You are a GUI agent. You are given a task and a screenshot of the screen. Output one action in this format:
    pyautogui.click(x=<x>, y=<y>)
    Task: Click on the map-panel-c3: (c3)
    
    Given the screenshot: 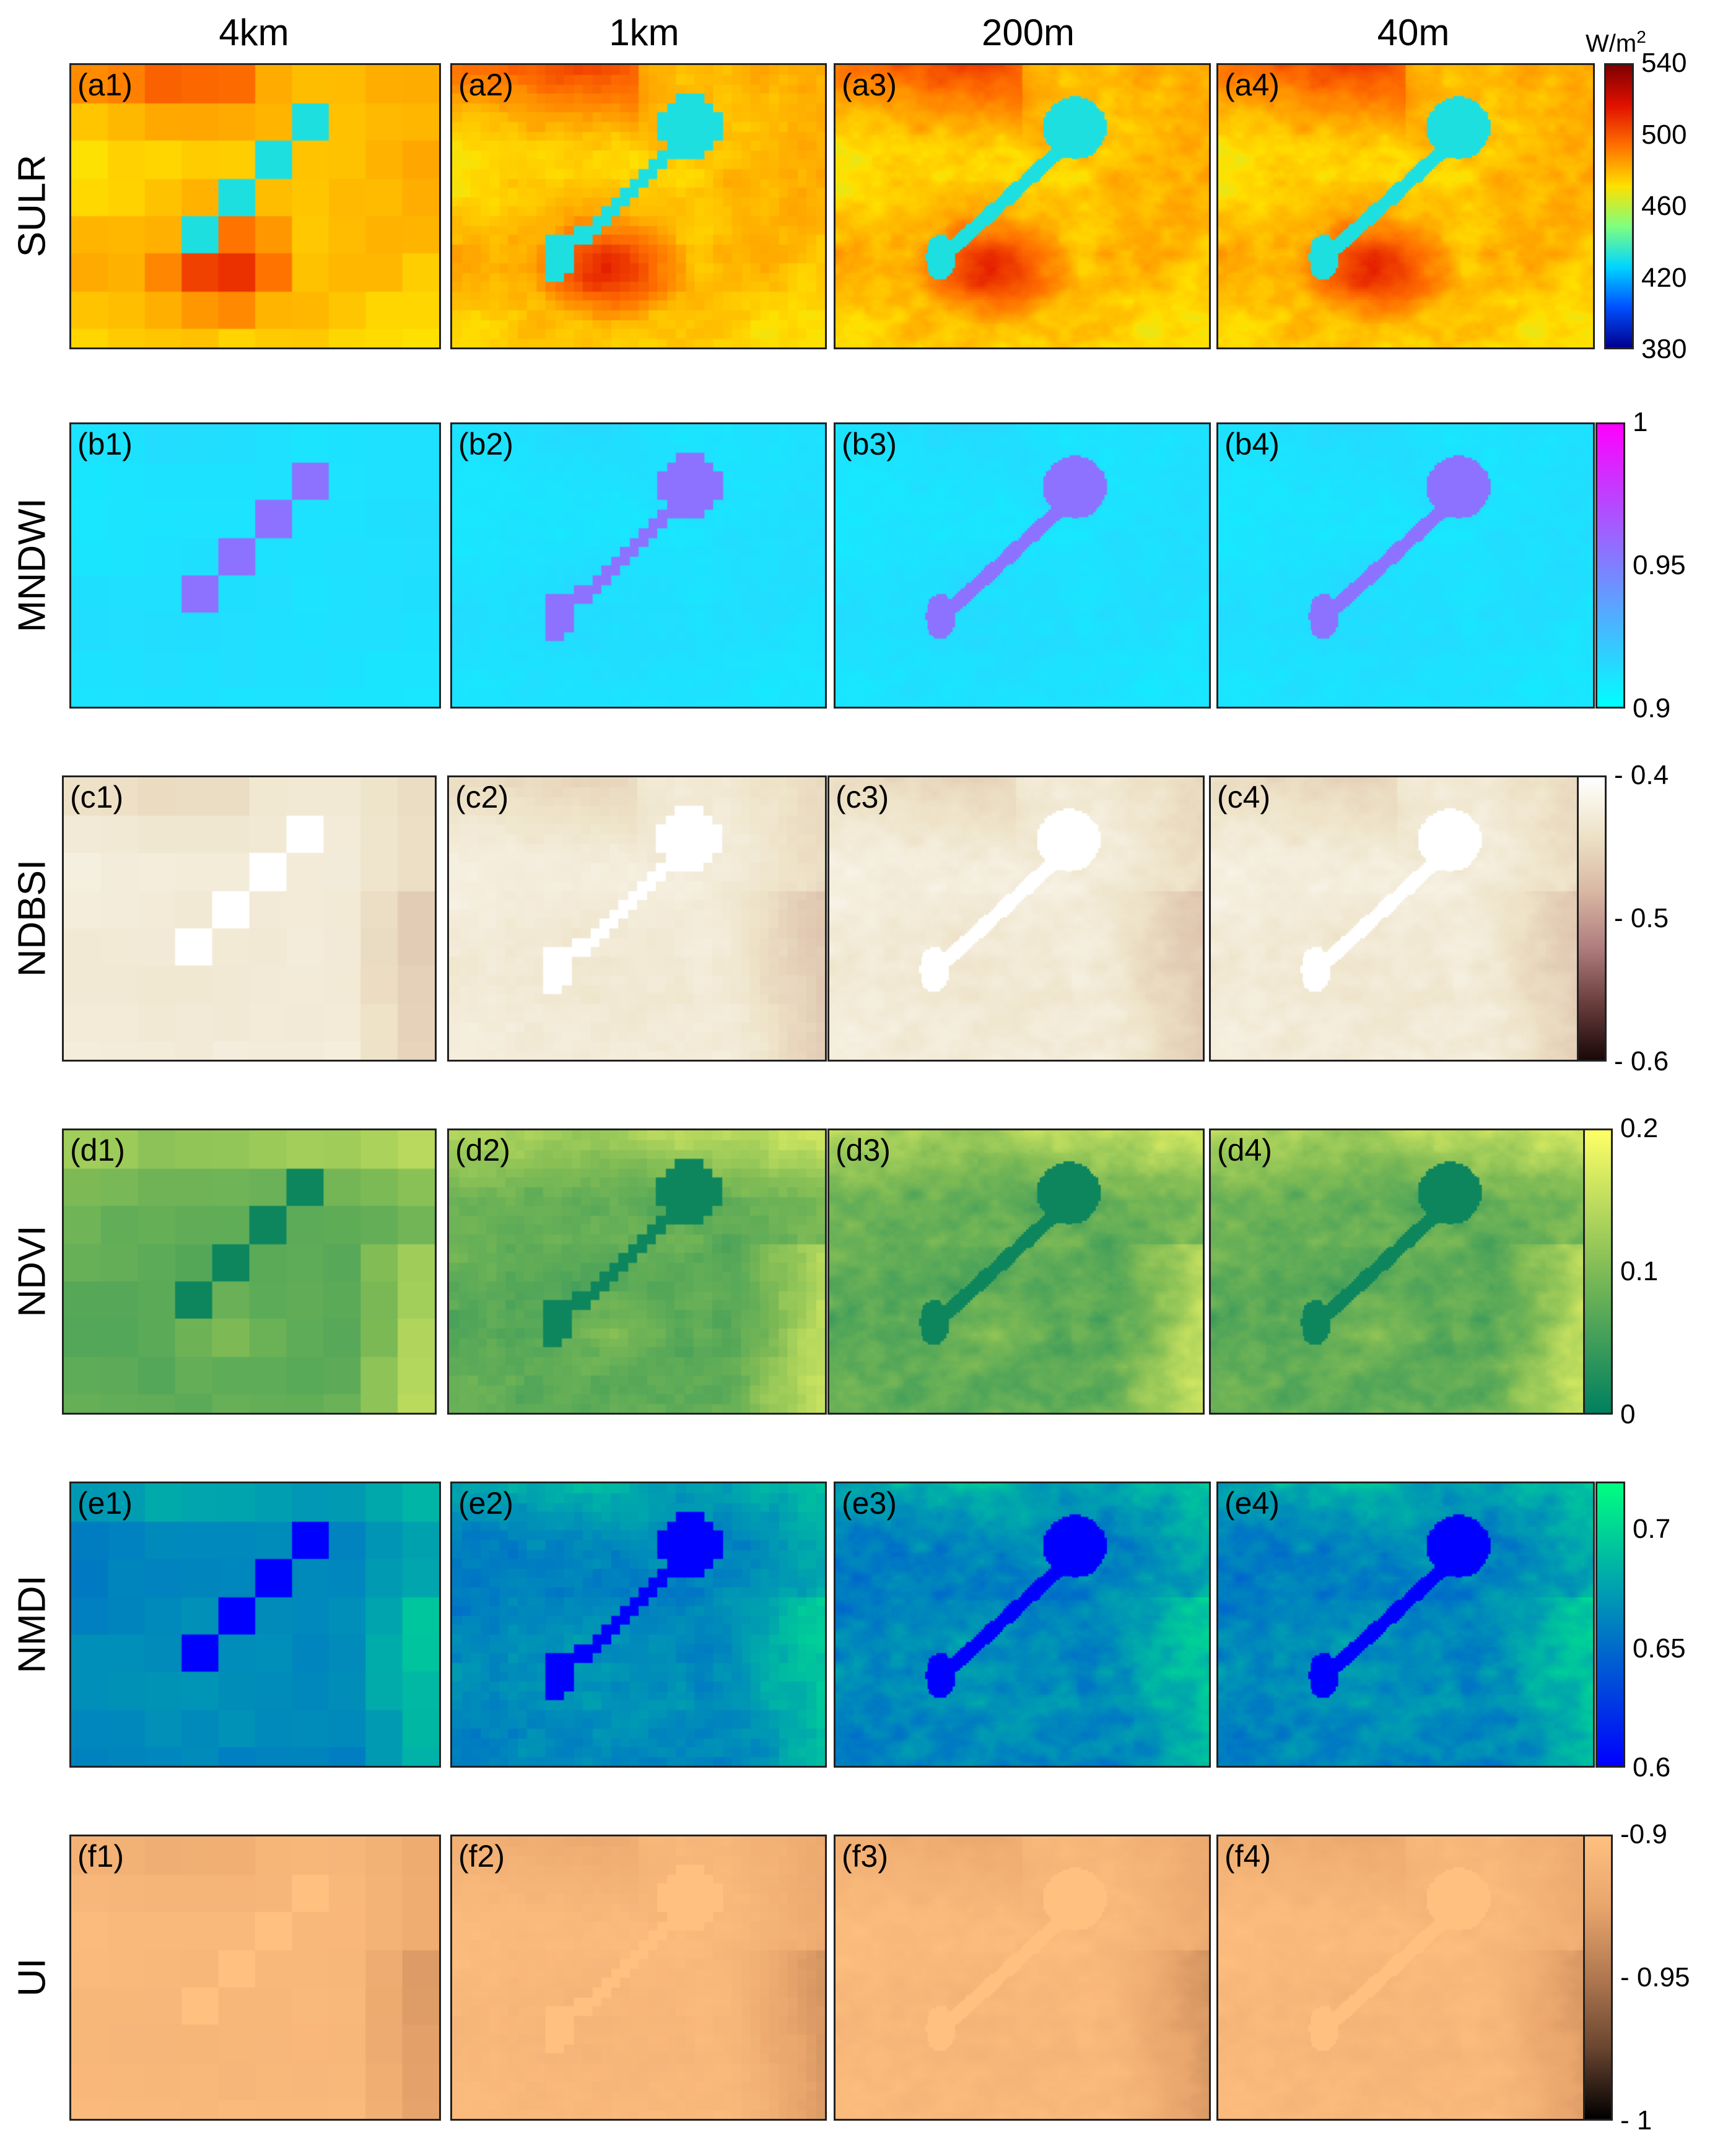 What is the action you would take?
    pyautogui.click(x=1016, y=918)
    